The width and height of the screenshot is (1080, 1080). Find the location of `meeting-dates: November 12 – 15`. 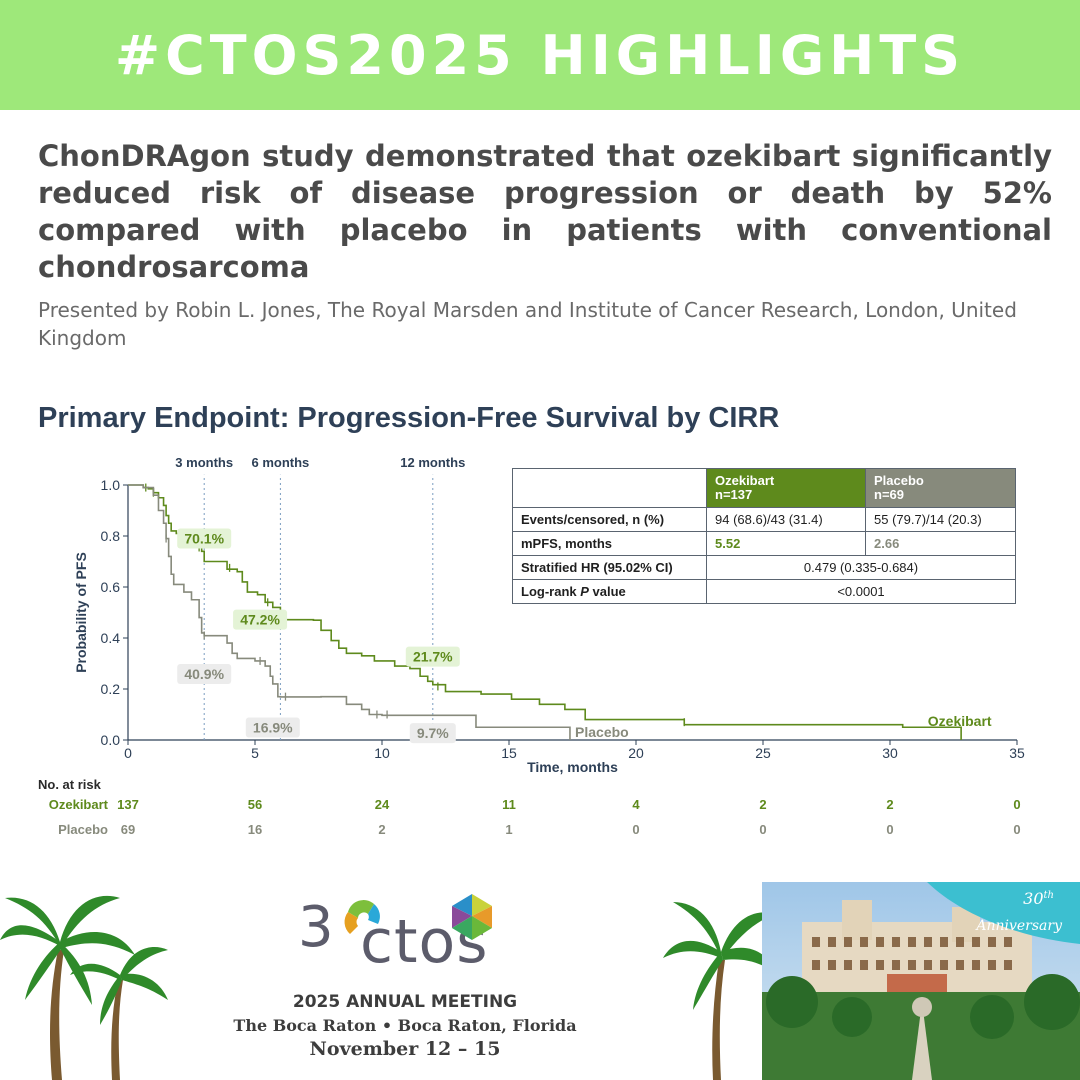

meeting-dates: November 12 – 15 is located at coordinates (405, 1049).